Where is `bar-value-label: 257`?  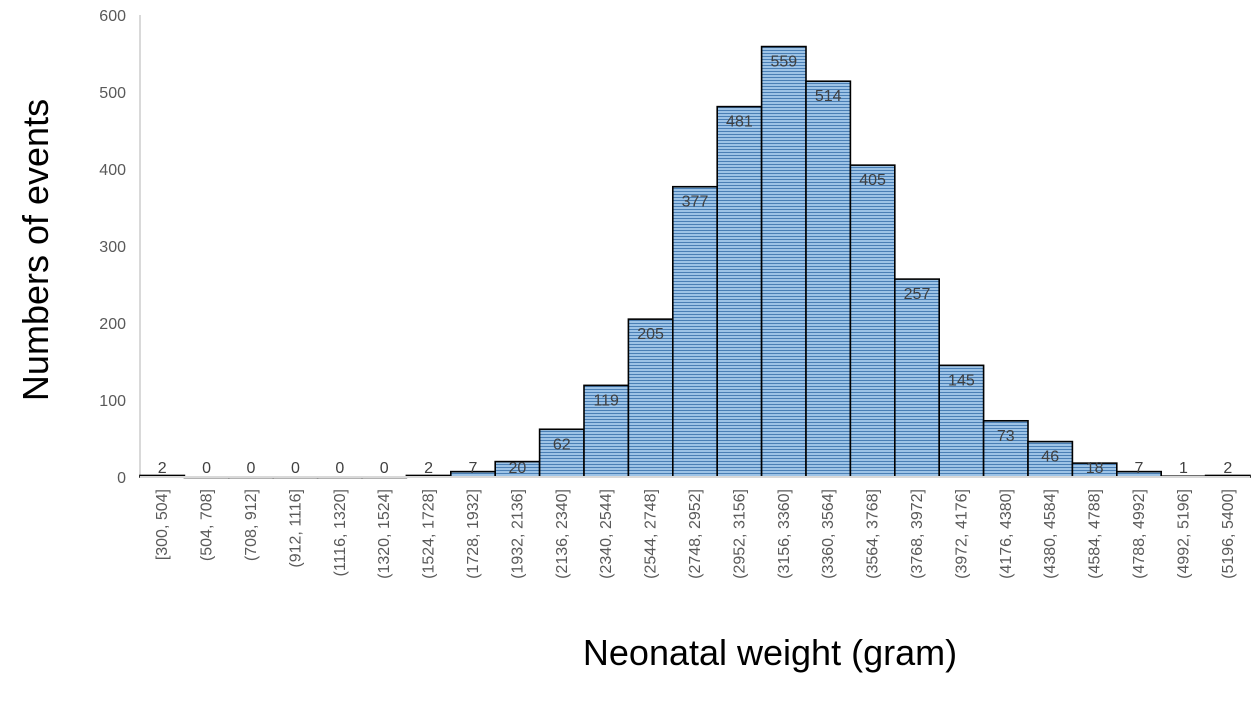 bar-value-label: 257 is located at coordinates (917, 294).